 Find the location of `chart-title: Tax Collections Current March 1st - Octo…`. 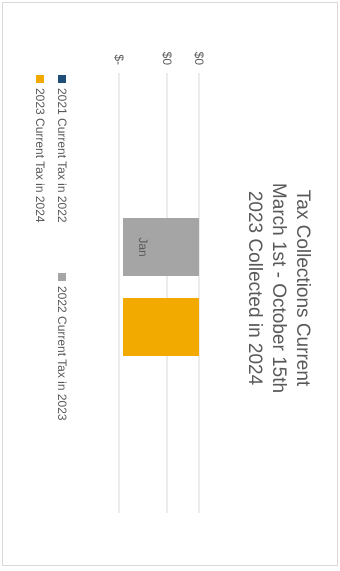

chart-title: Tax Collections Current March 1st - Octo… is located at coordinates (278, 288).